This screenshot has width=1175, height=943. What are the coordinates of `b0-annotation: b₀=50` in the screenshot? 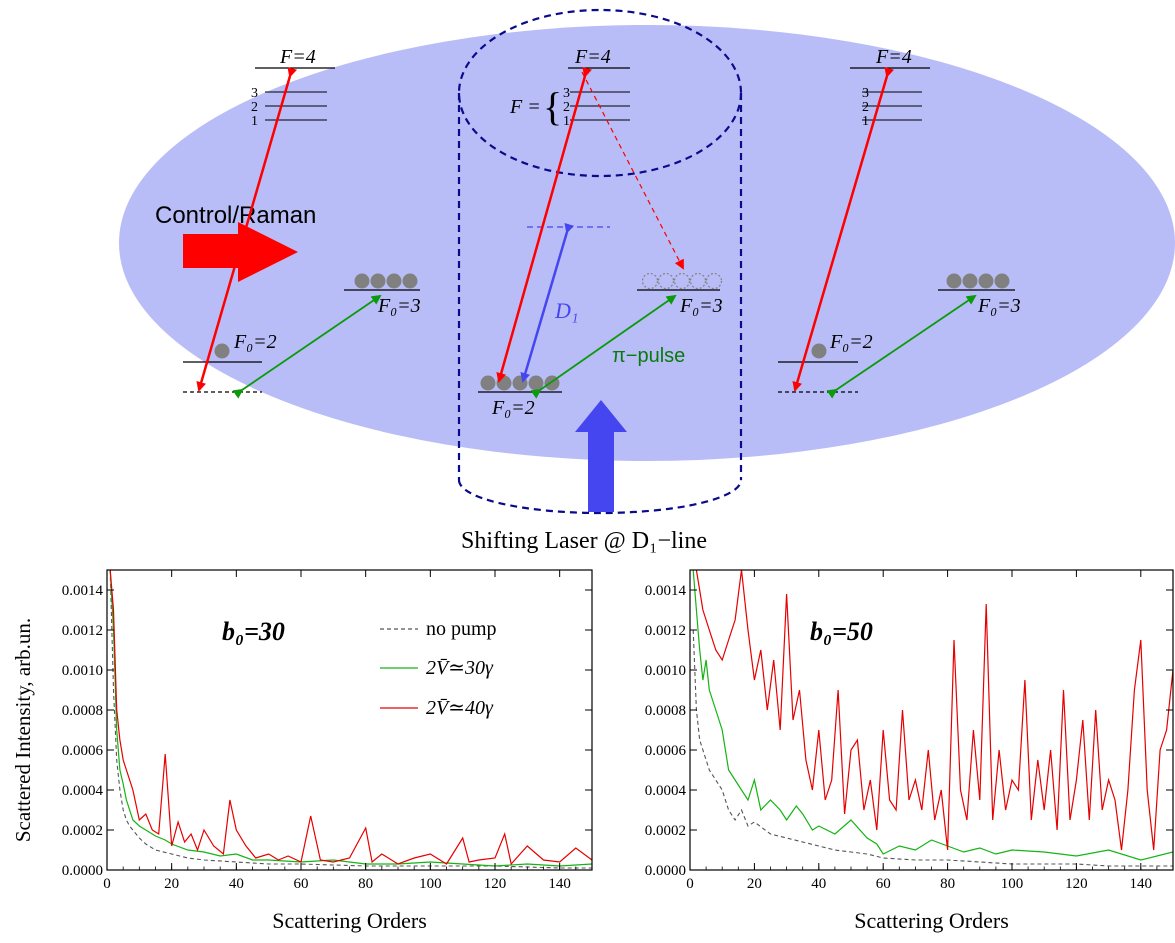 It's located at (841, 631).